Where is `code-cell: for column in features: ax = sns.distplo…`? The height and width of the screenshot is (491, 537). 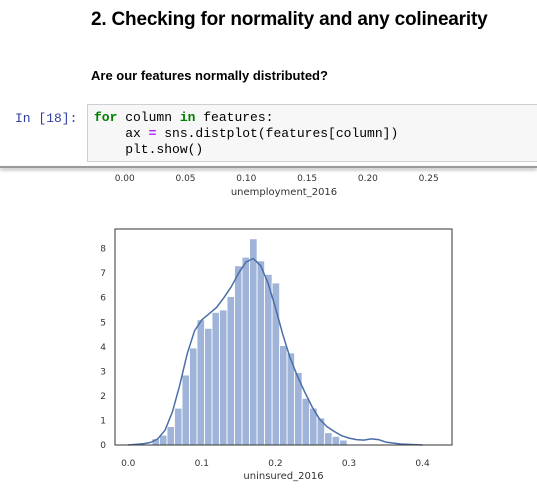 code-cell: for column in features: ax = sns.distplo… is located at coordinates (312, 133).